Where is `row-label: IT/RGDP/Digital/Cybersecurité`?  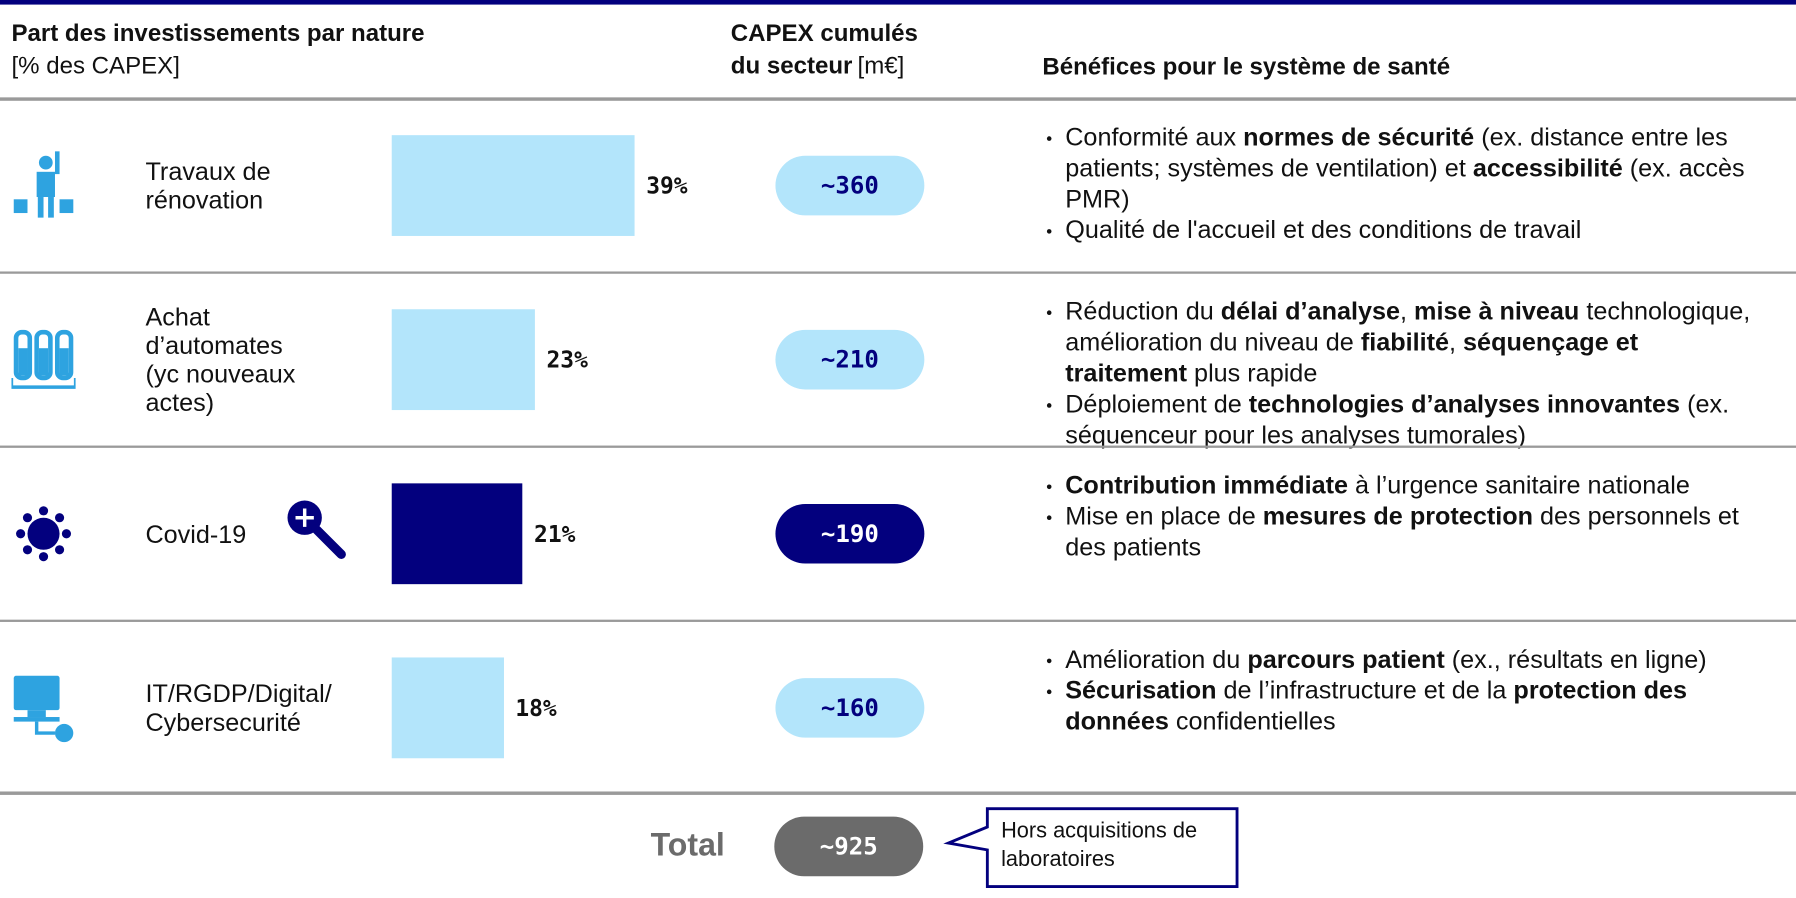
row-label: IT/RGDP/Digital/Cybersecurité is located at coordinates (238, 707).